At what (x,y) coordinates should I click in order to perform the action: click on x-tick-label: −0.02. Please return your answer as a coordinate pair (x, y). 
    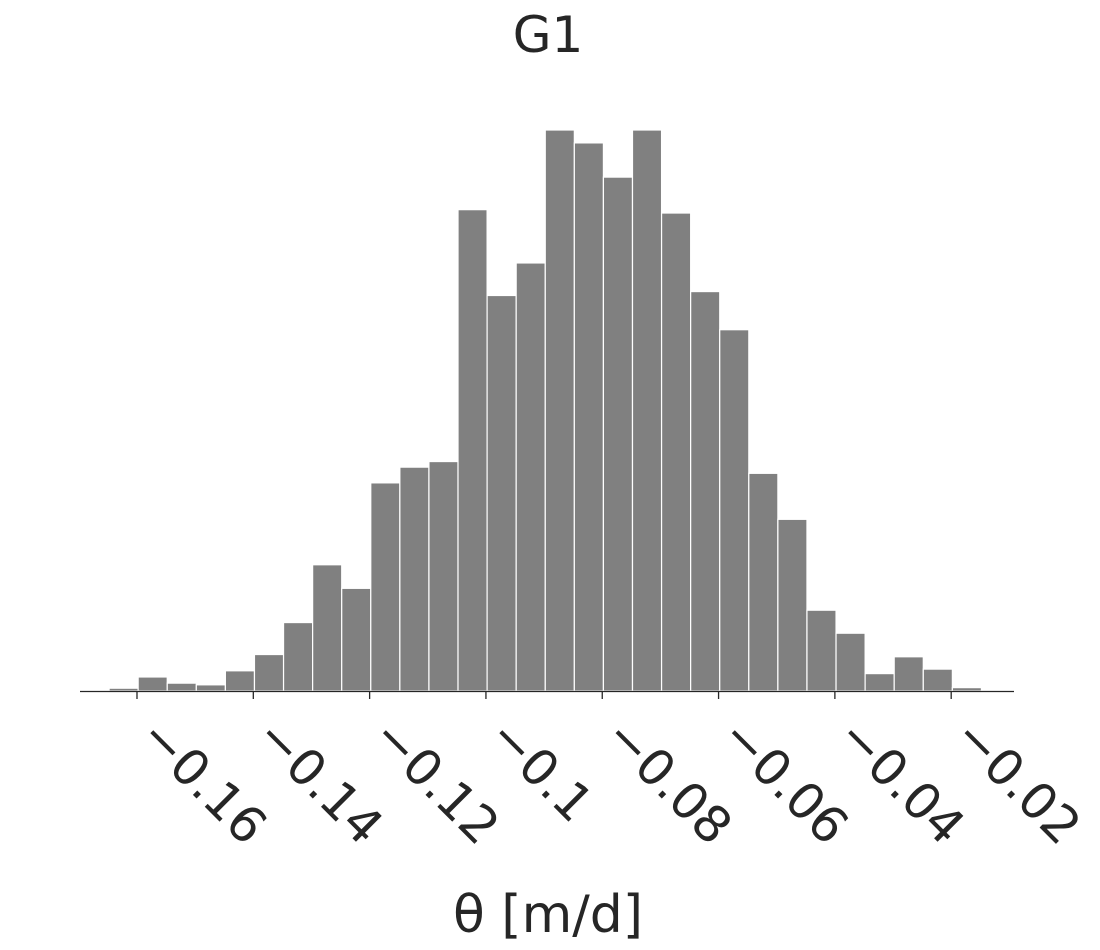
    Looking at the image, I should click on (1017, 780).